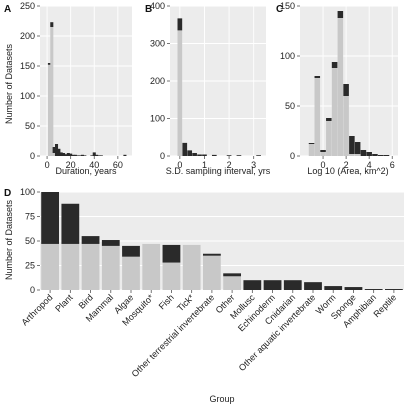 The width and height of the screenshot is (410, 409). I want to click on x-tick-label-c: 2, so click(346, 165).